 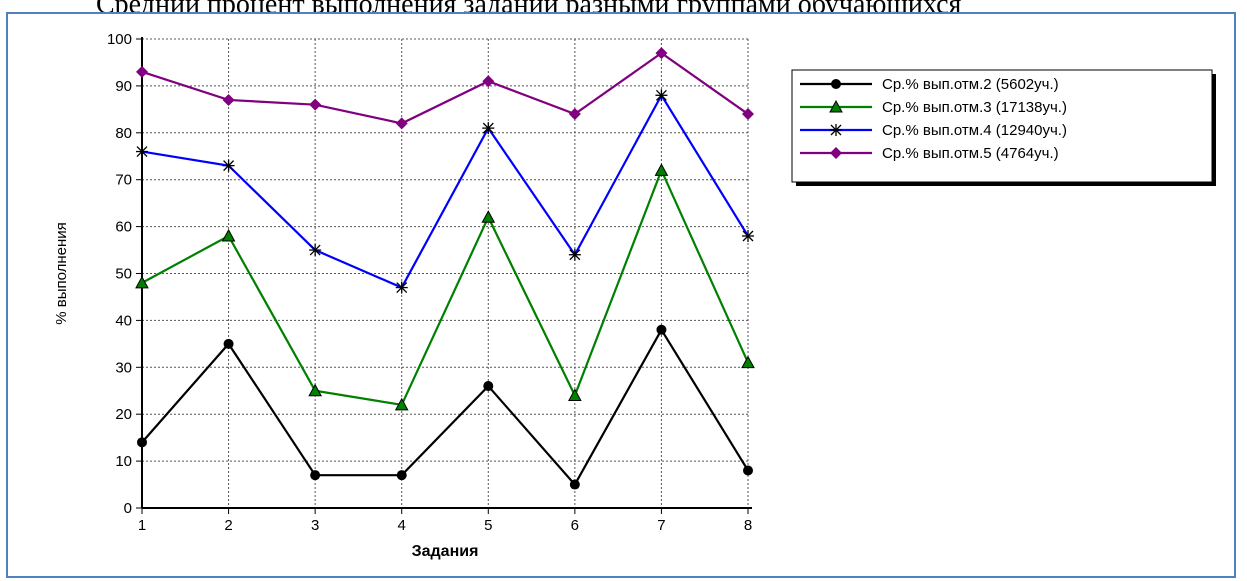 What do you see at coordinates (123, 320) in the screenshot?
I see `y-tick-label: 40` at bounding box center [123, 320].